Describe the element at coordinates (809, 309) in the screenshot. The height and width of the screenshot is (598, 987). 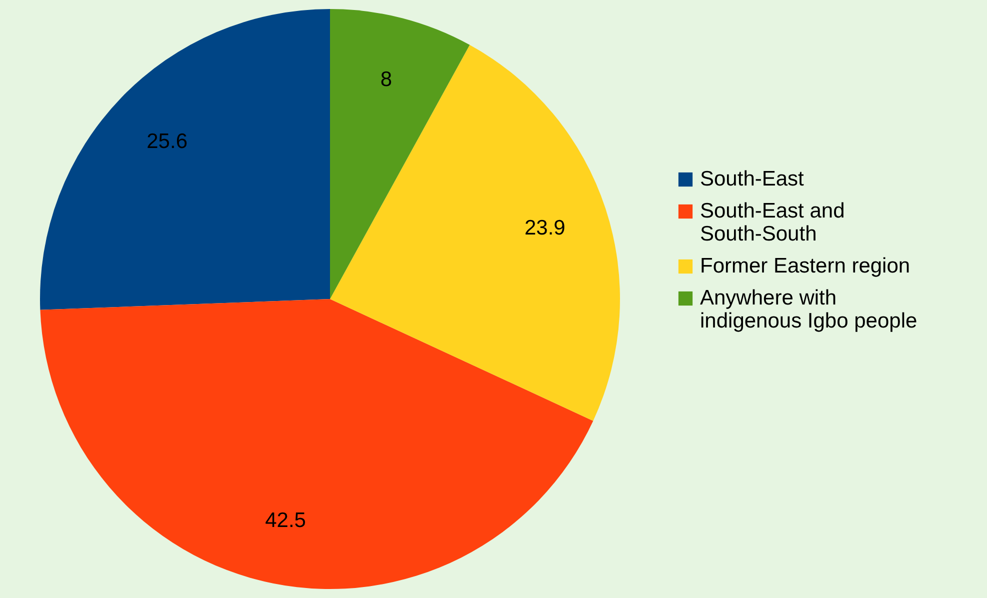
I see `legend-label: Anywhere with indigenous Igbo people` at that location.